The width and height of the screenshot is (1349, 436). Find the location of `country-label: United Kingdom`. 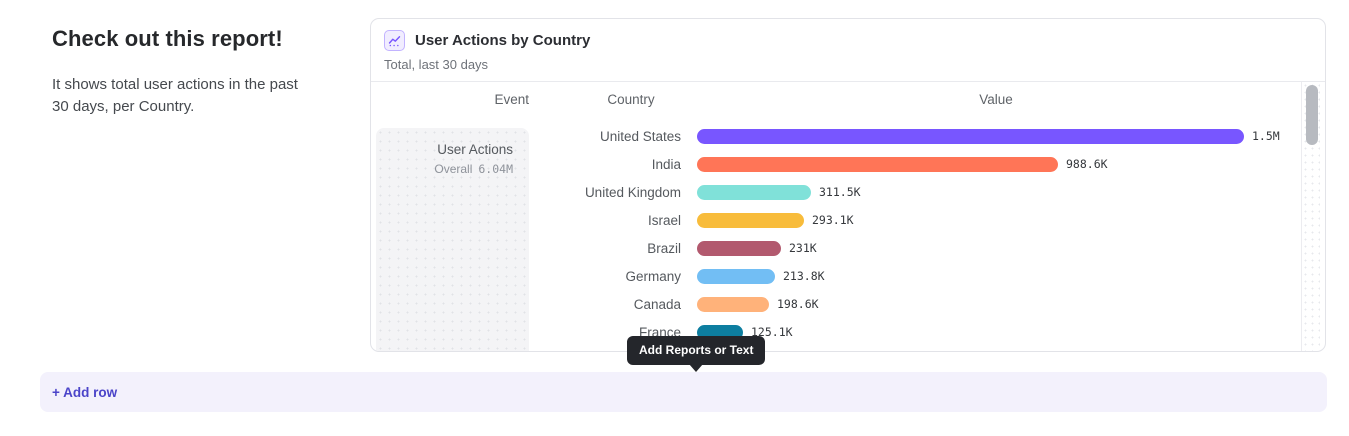

country-label: United Kingdom is located at coordinates (632, 192).